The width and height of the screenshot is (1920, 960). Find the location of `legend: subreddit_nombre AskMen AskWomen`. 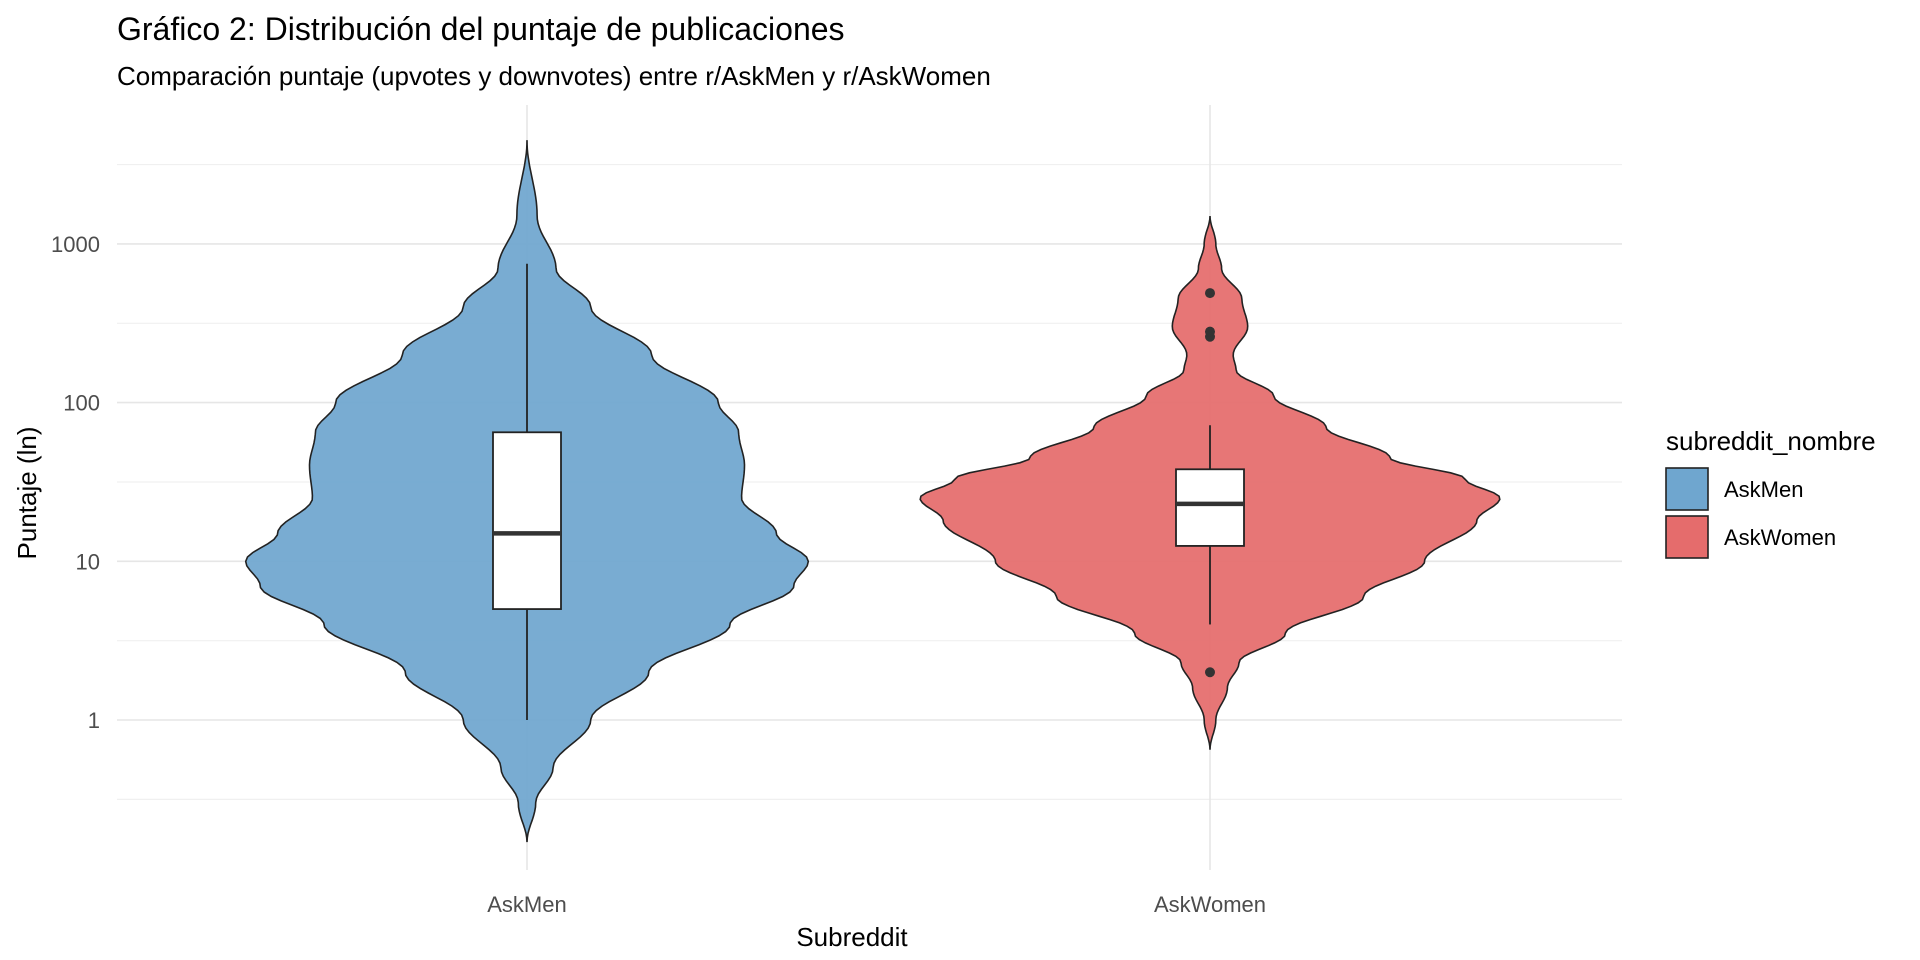

legend: subreddit_nombre AskMen AskWomen is located at coordinates (1770, 492).